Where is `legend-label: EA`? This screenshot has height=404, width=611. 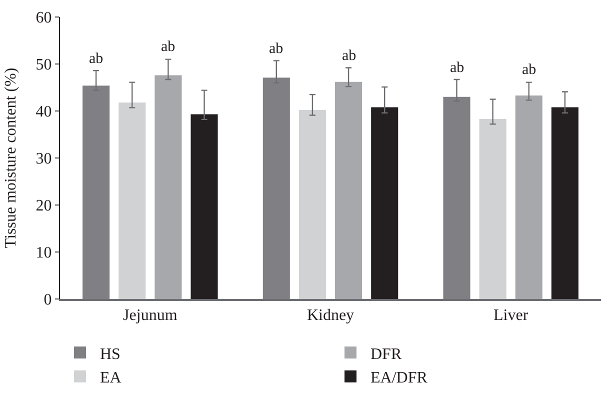 legend-label: EA is located at coordinates (111, 378).